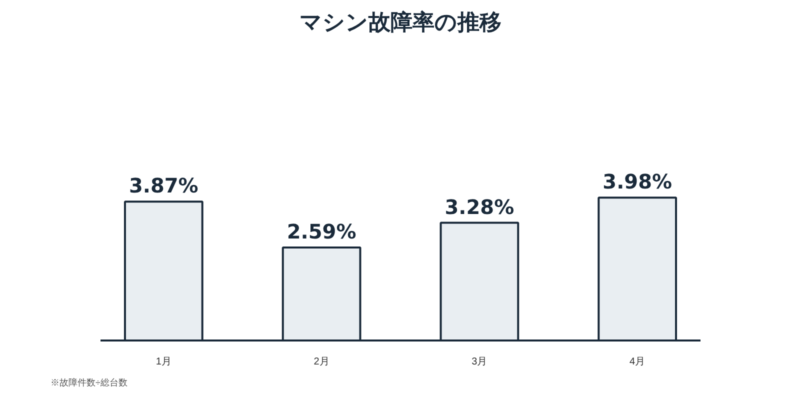  I want to click on x-tick-label: 3月, so click(480, 362).